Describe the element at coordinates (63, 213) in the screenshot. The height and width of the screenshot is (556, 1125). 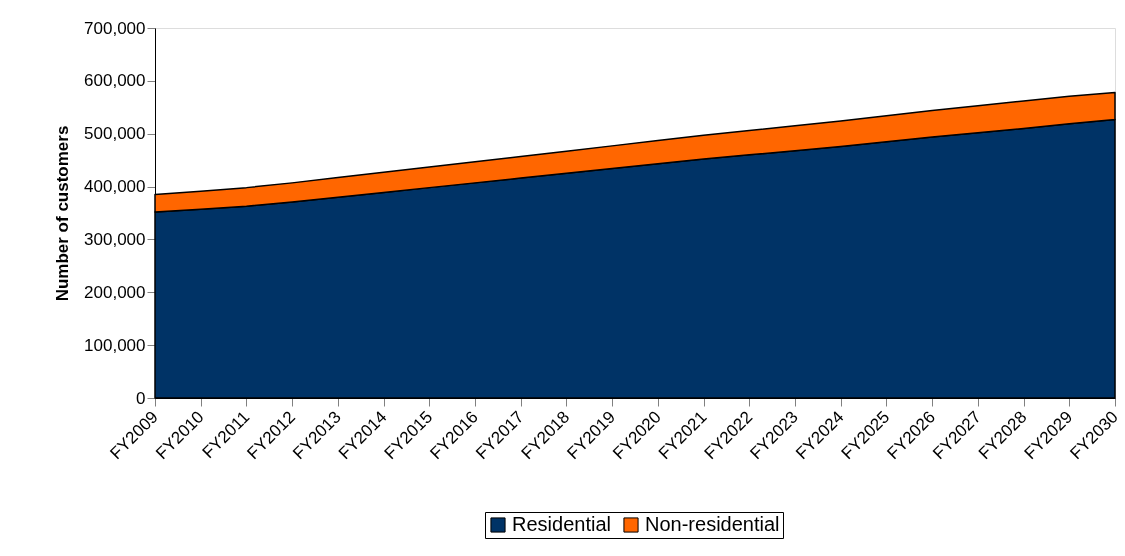
I see `y-axis-title: Number of customers` at that location.